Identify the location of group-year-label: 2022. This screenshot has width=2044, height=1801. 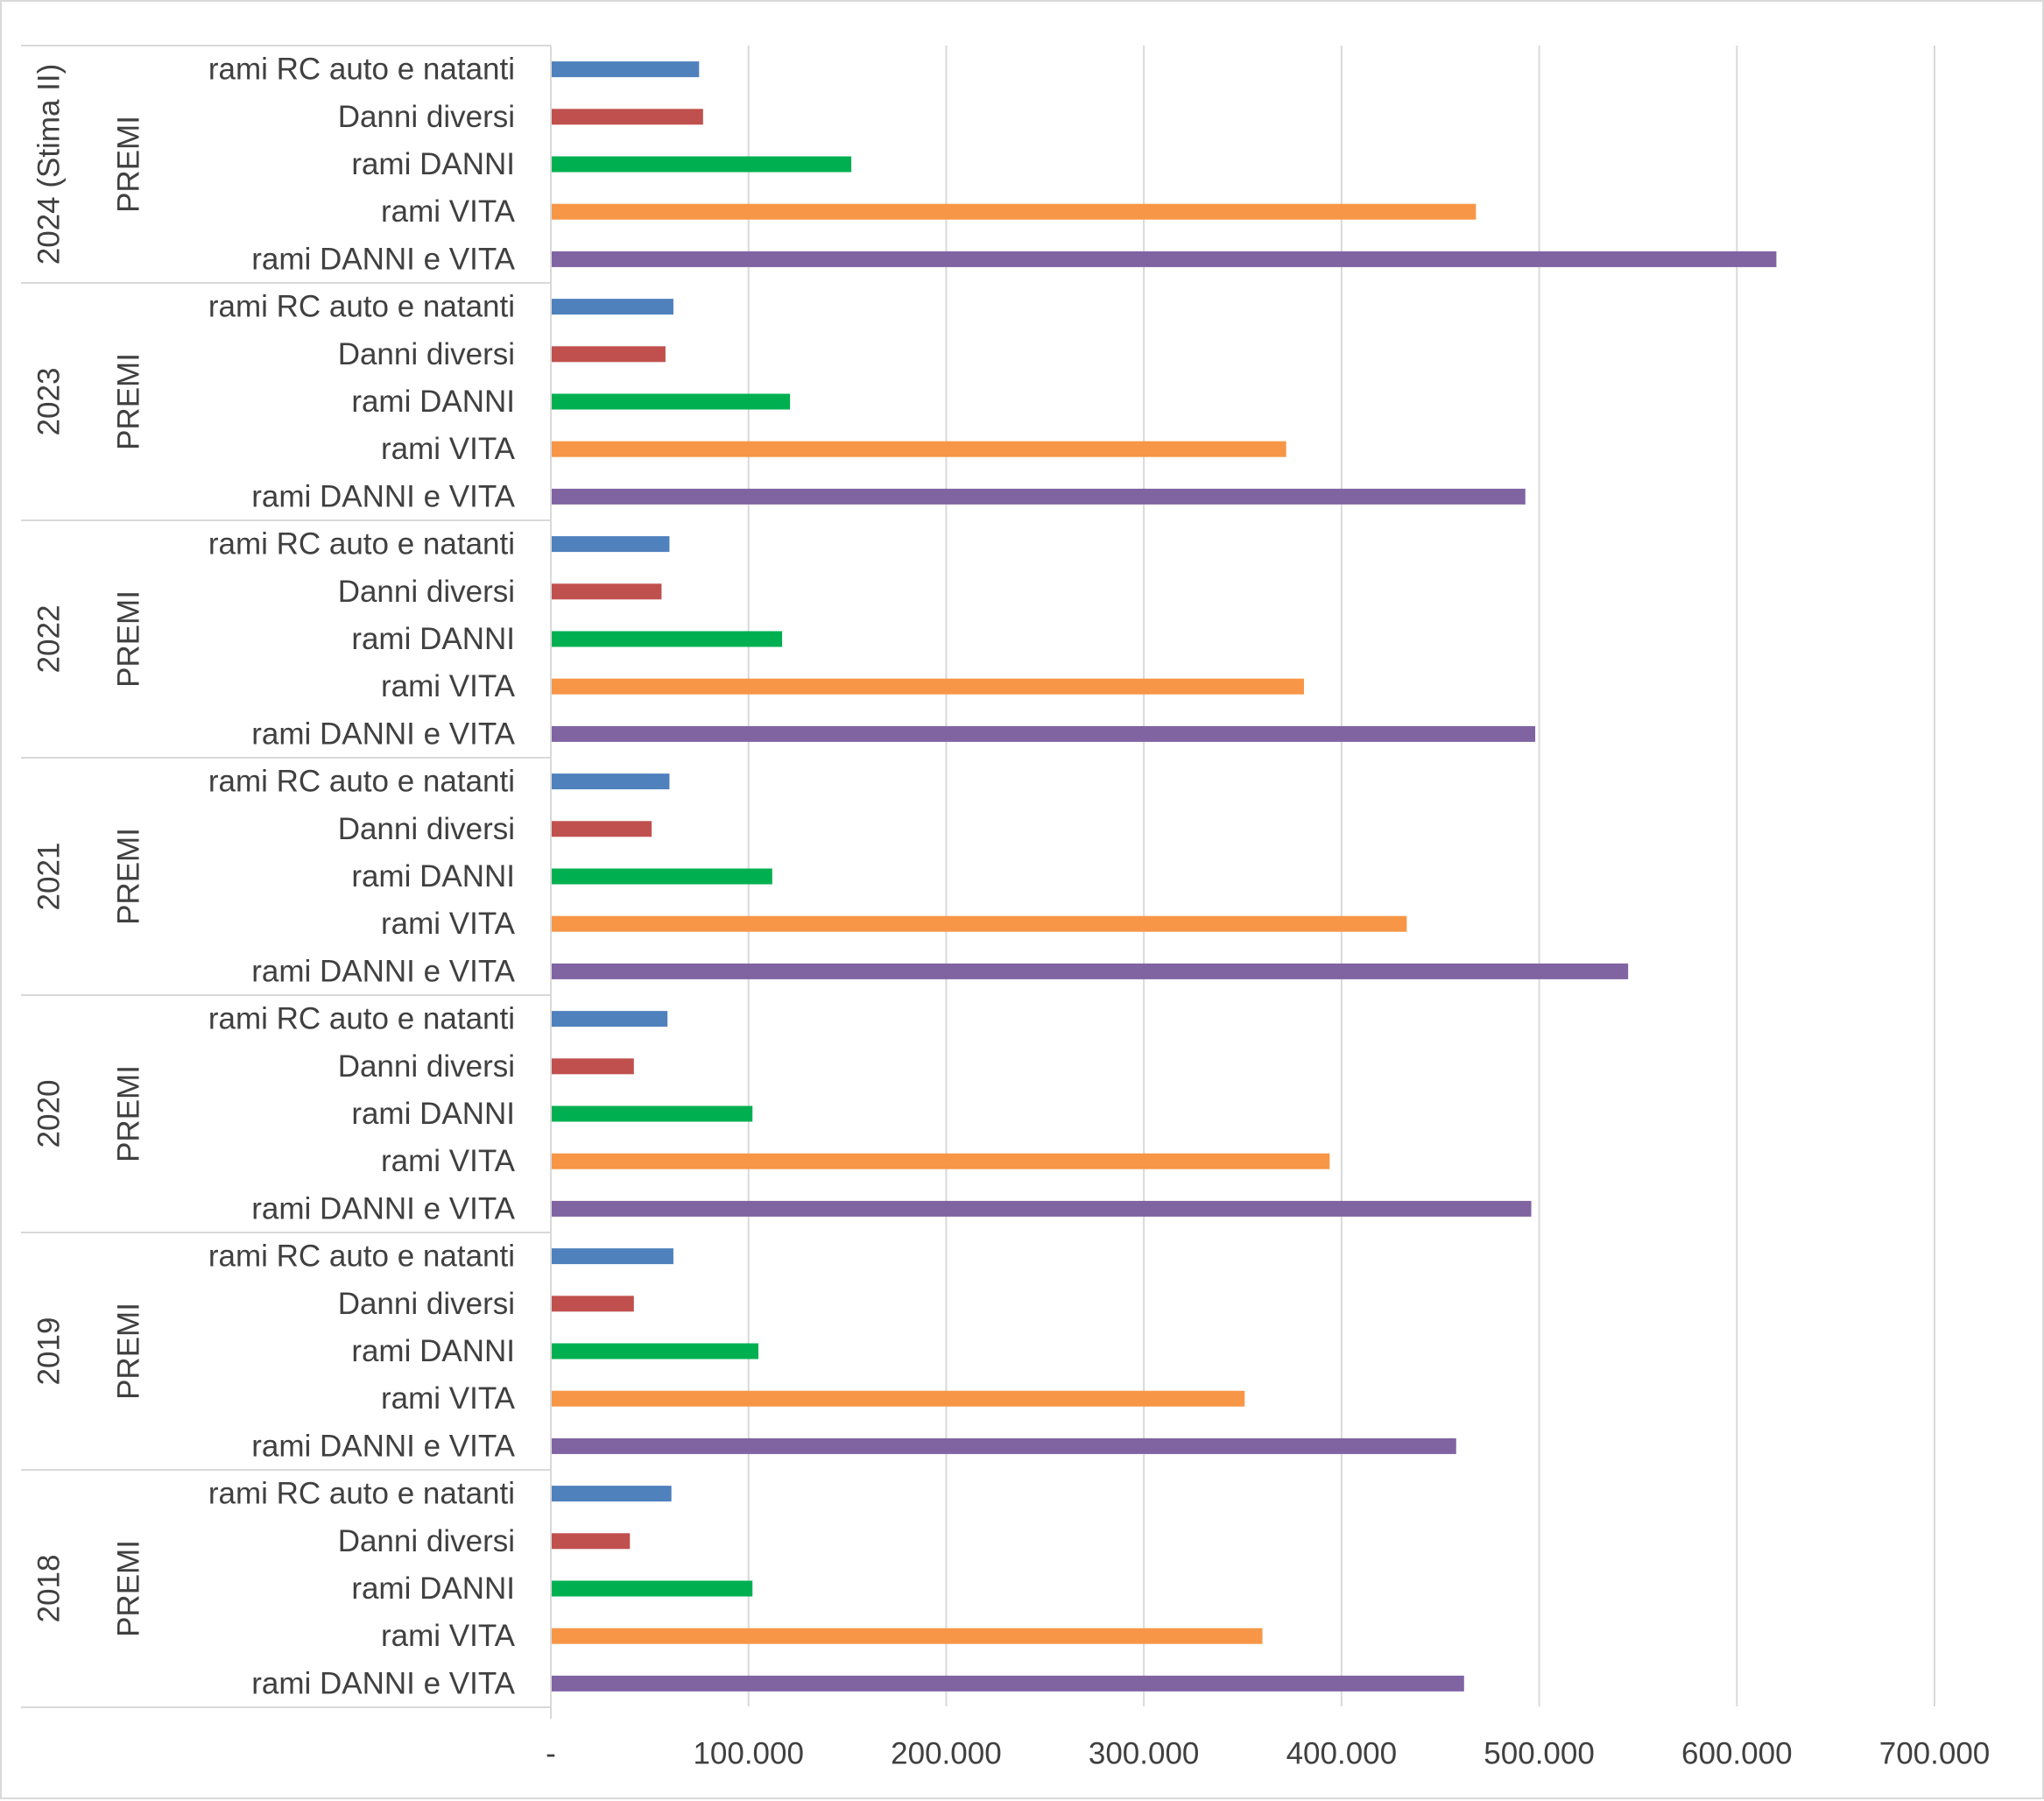
(49, 639).